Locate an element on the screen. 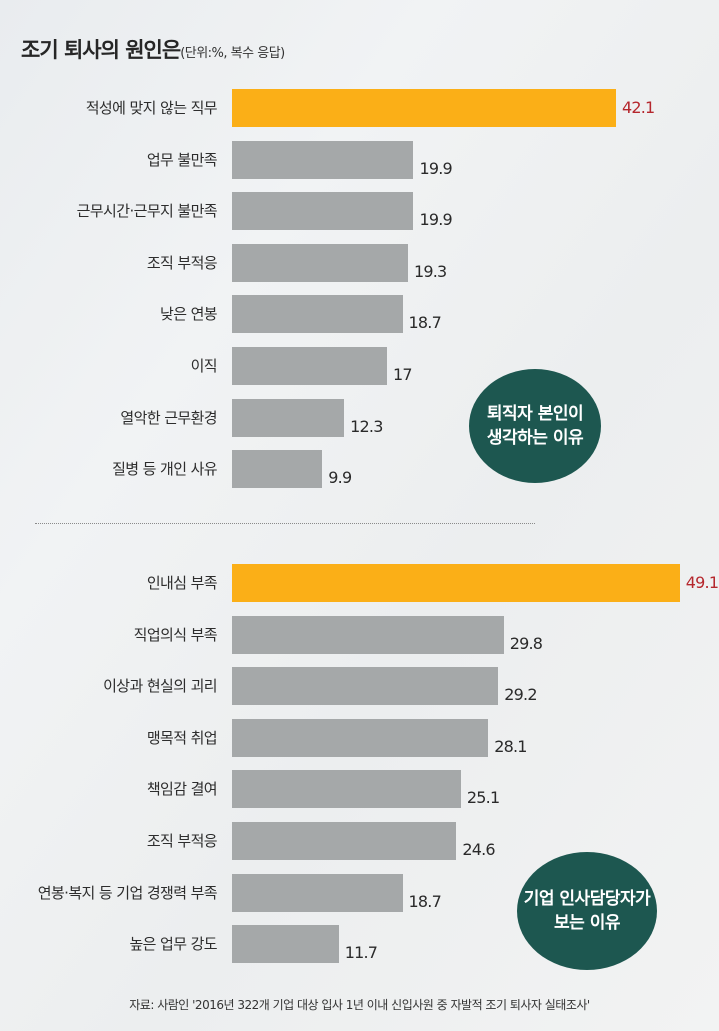 The height and width of the screenshot is (1031, 719). bubble-line: 보는 이유 is located at coordinates (587, 923).